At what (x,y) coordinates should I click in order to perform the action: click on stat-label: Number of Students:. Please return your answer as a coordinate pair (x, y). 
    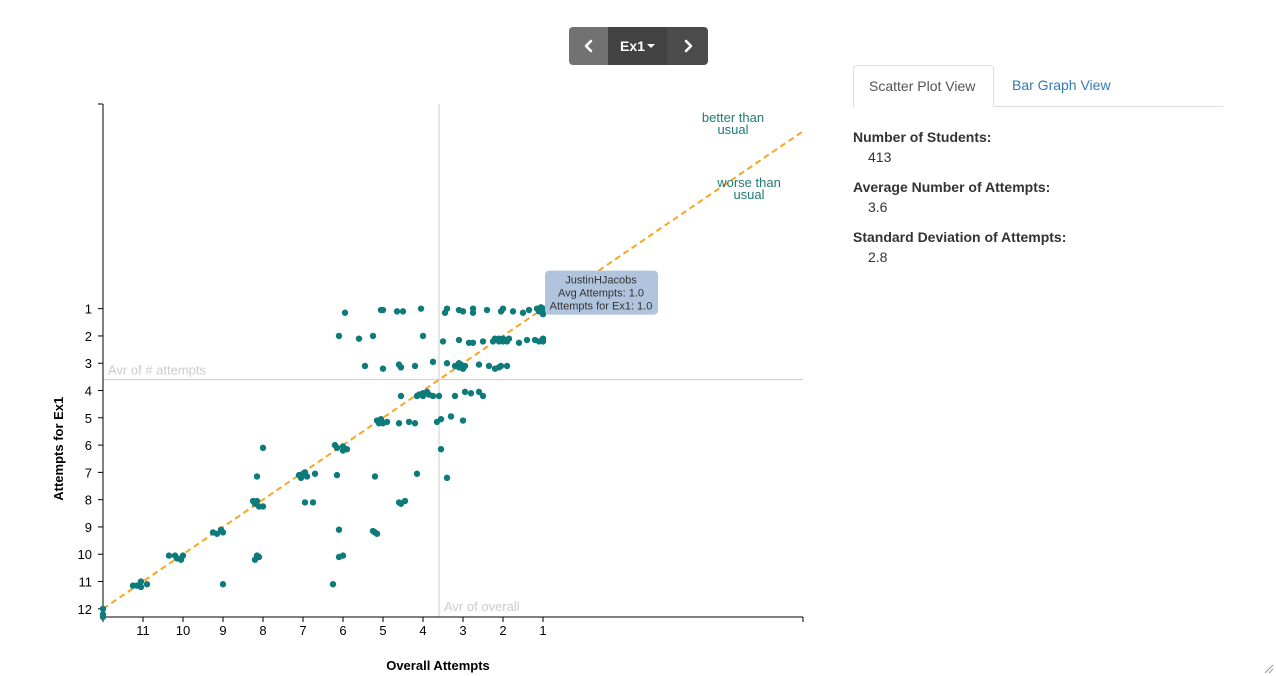
    Looking at the image, I should click on (922, 137).